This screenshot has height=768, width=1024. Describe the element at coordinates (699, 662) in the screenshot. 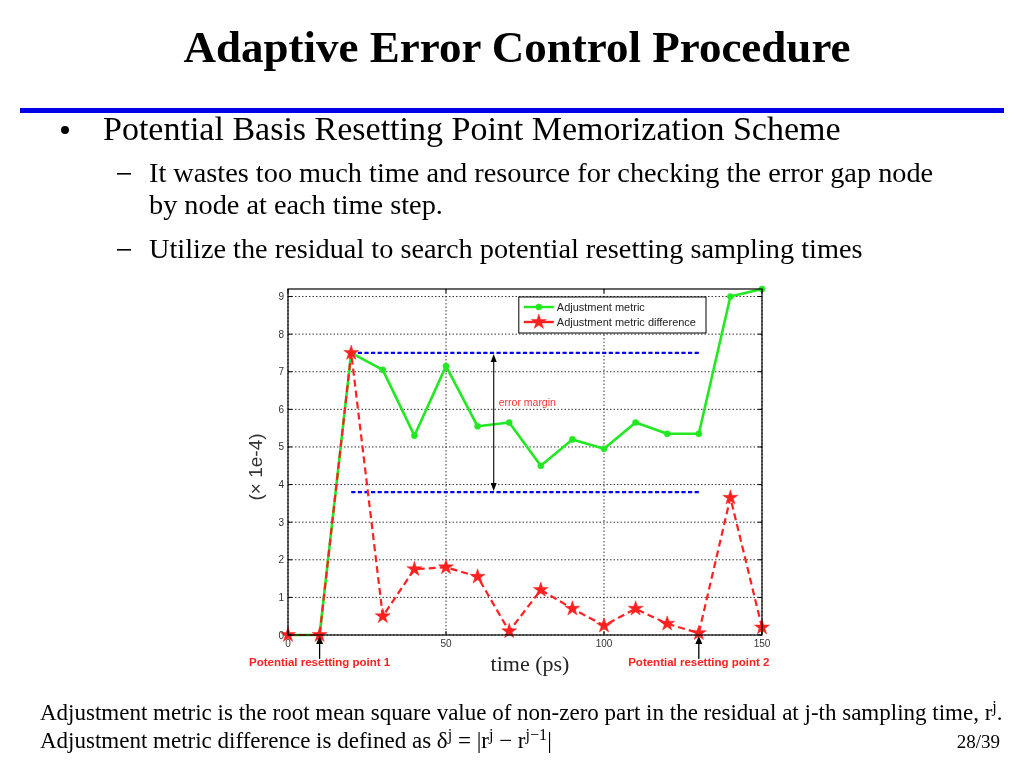

I see `annotation: Potential resetting point 2` at that location.